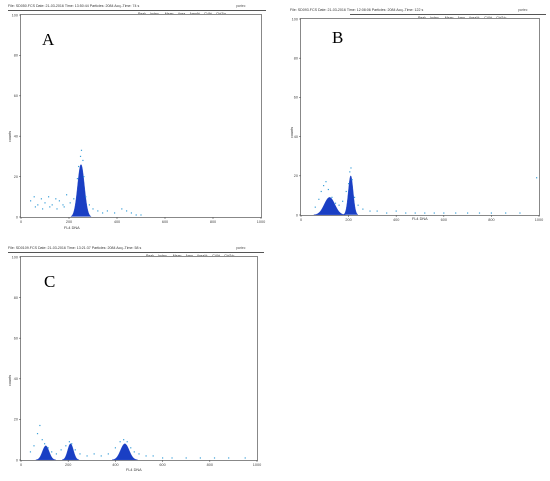 This screenshot has height=481, width=550. What do you see at coordinates (491, 220) in the screenshot?
I see `x-tick-label: 800` at bounding box center [491, 220].